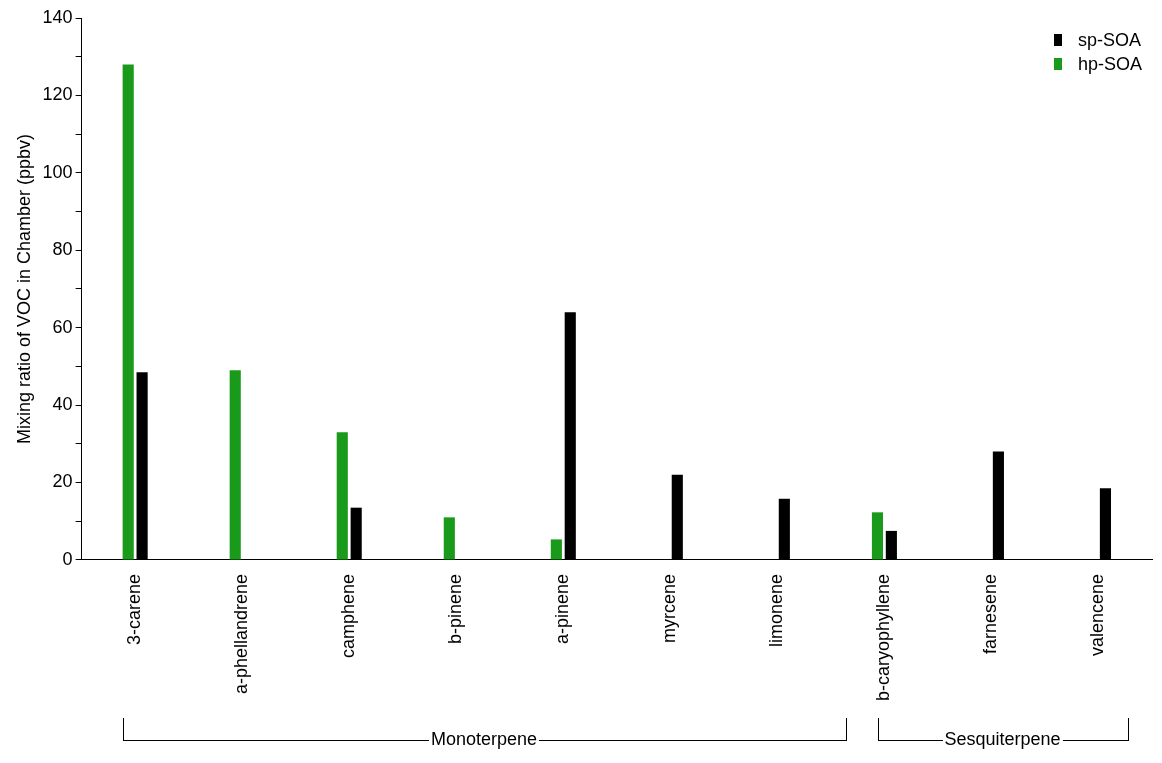  What do you see at coordinates (562, 608) in the screenshot?
I see `x-tick-label: a-pinene` at bounding box center [562, 608].